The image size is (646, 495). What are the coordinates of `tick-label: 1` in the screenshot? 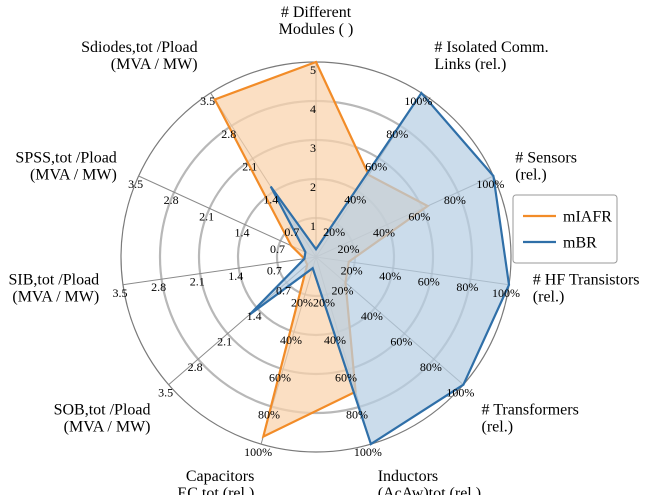 It's located at (313, 226).